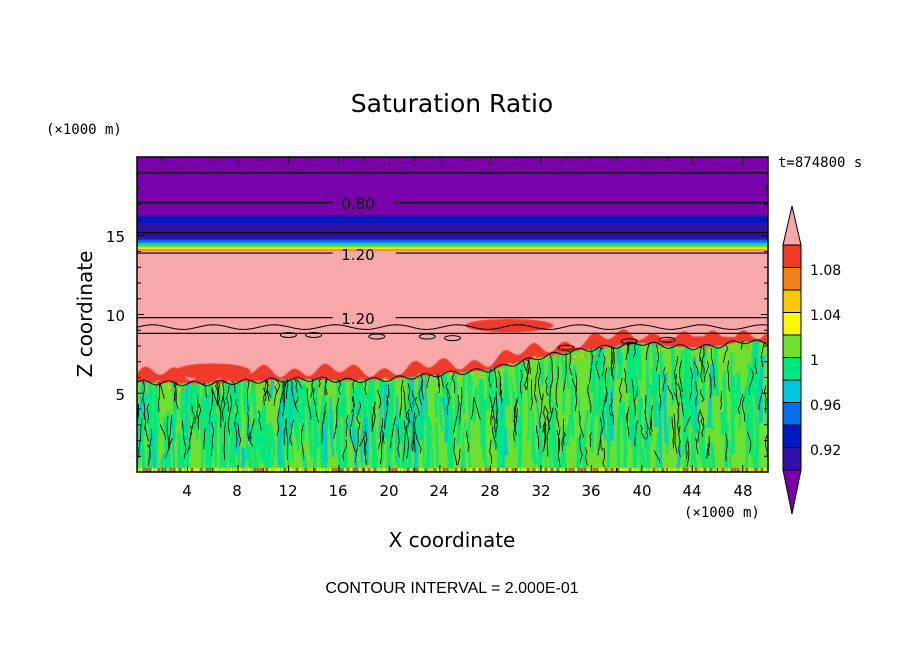  What do you see at coordinates (742, 491) in the screenshot?
I see `x-tick-label: 48` at bounding box center [742, 491].